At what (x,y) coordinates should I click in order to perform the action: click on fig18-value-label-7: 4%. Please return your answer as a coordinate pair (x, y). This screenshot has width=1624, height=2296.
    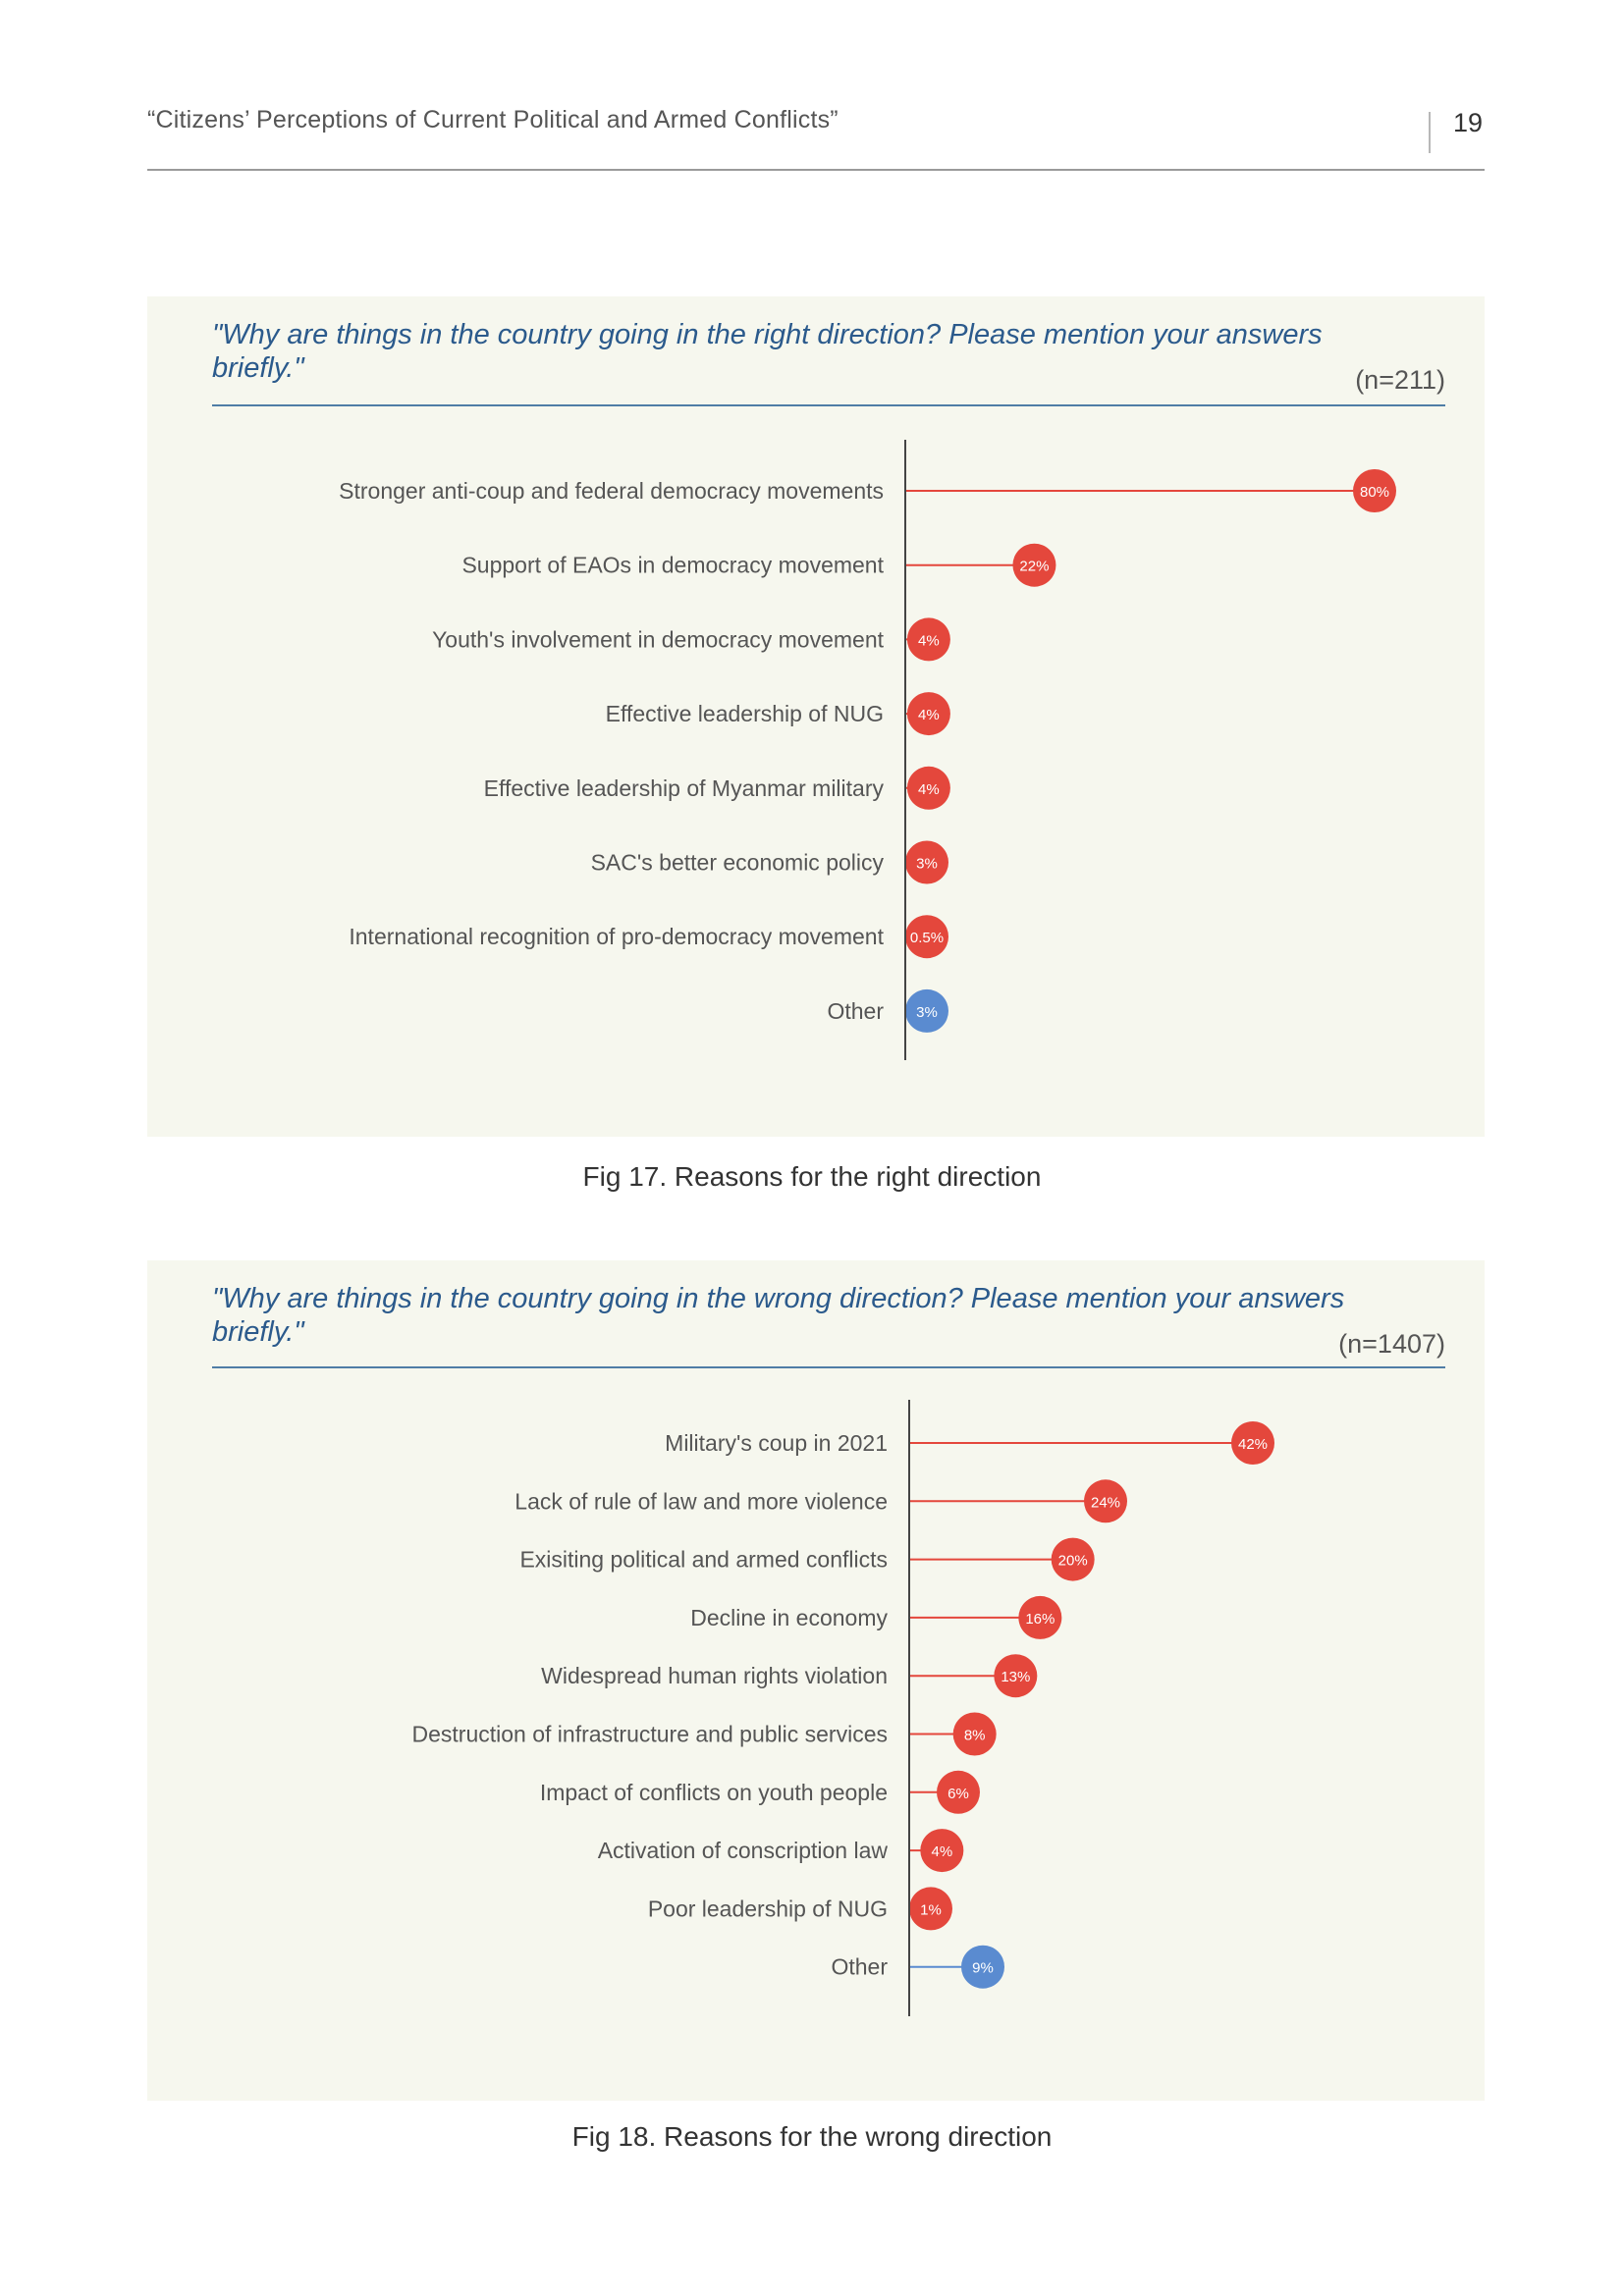
    Looking at the image, I should click on (941, 1852).